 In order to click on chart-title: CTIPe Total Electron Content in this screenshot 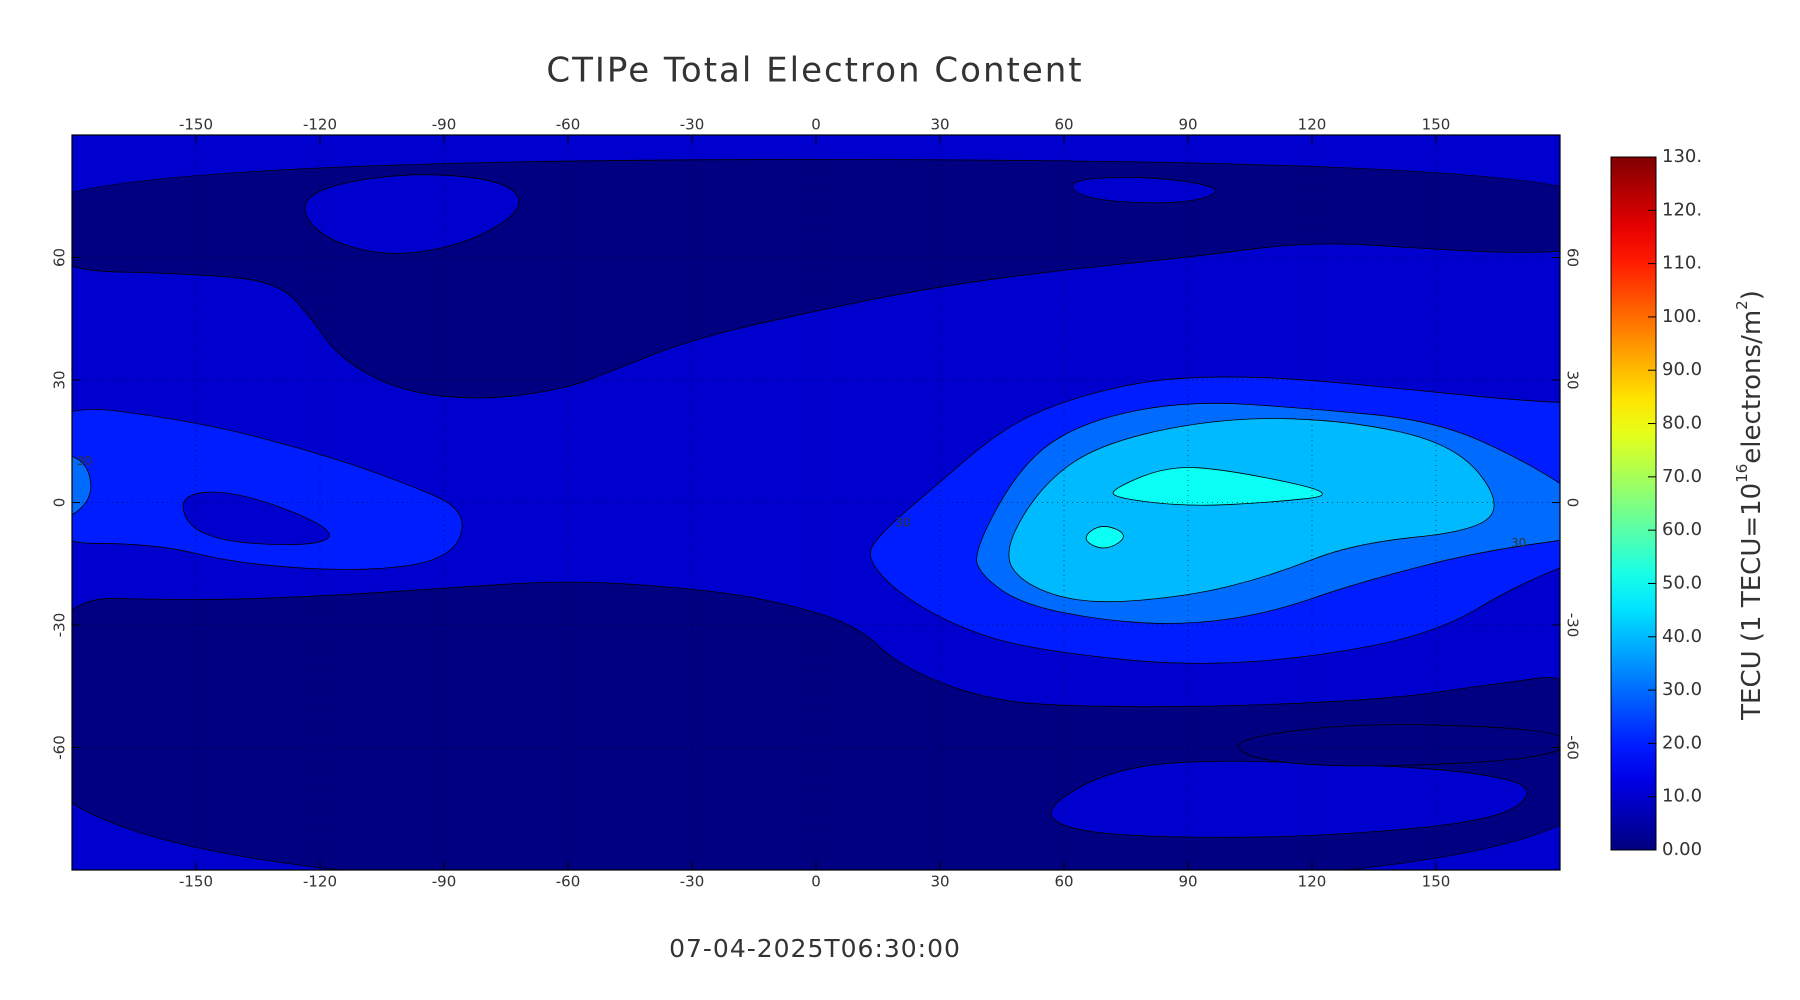, I will do `click(814, 71)`.